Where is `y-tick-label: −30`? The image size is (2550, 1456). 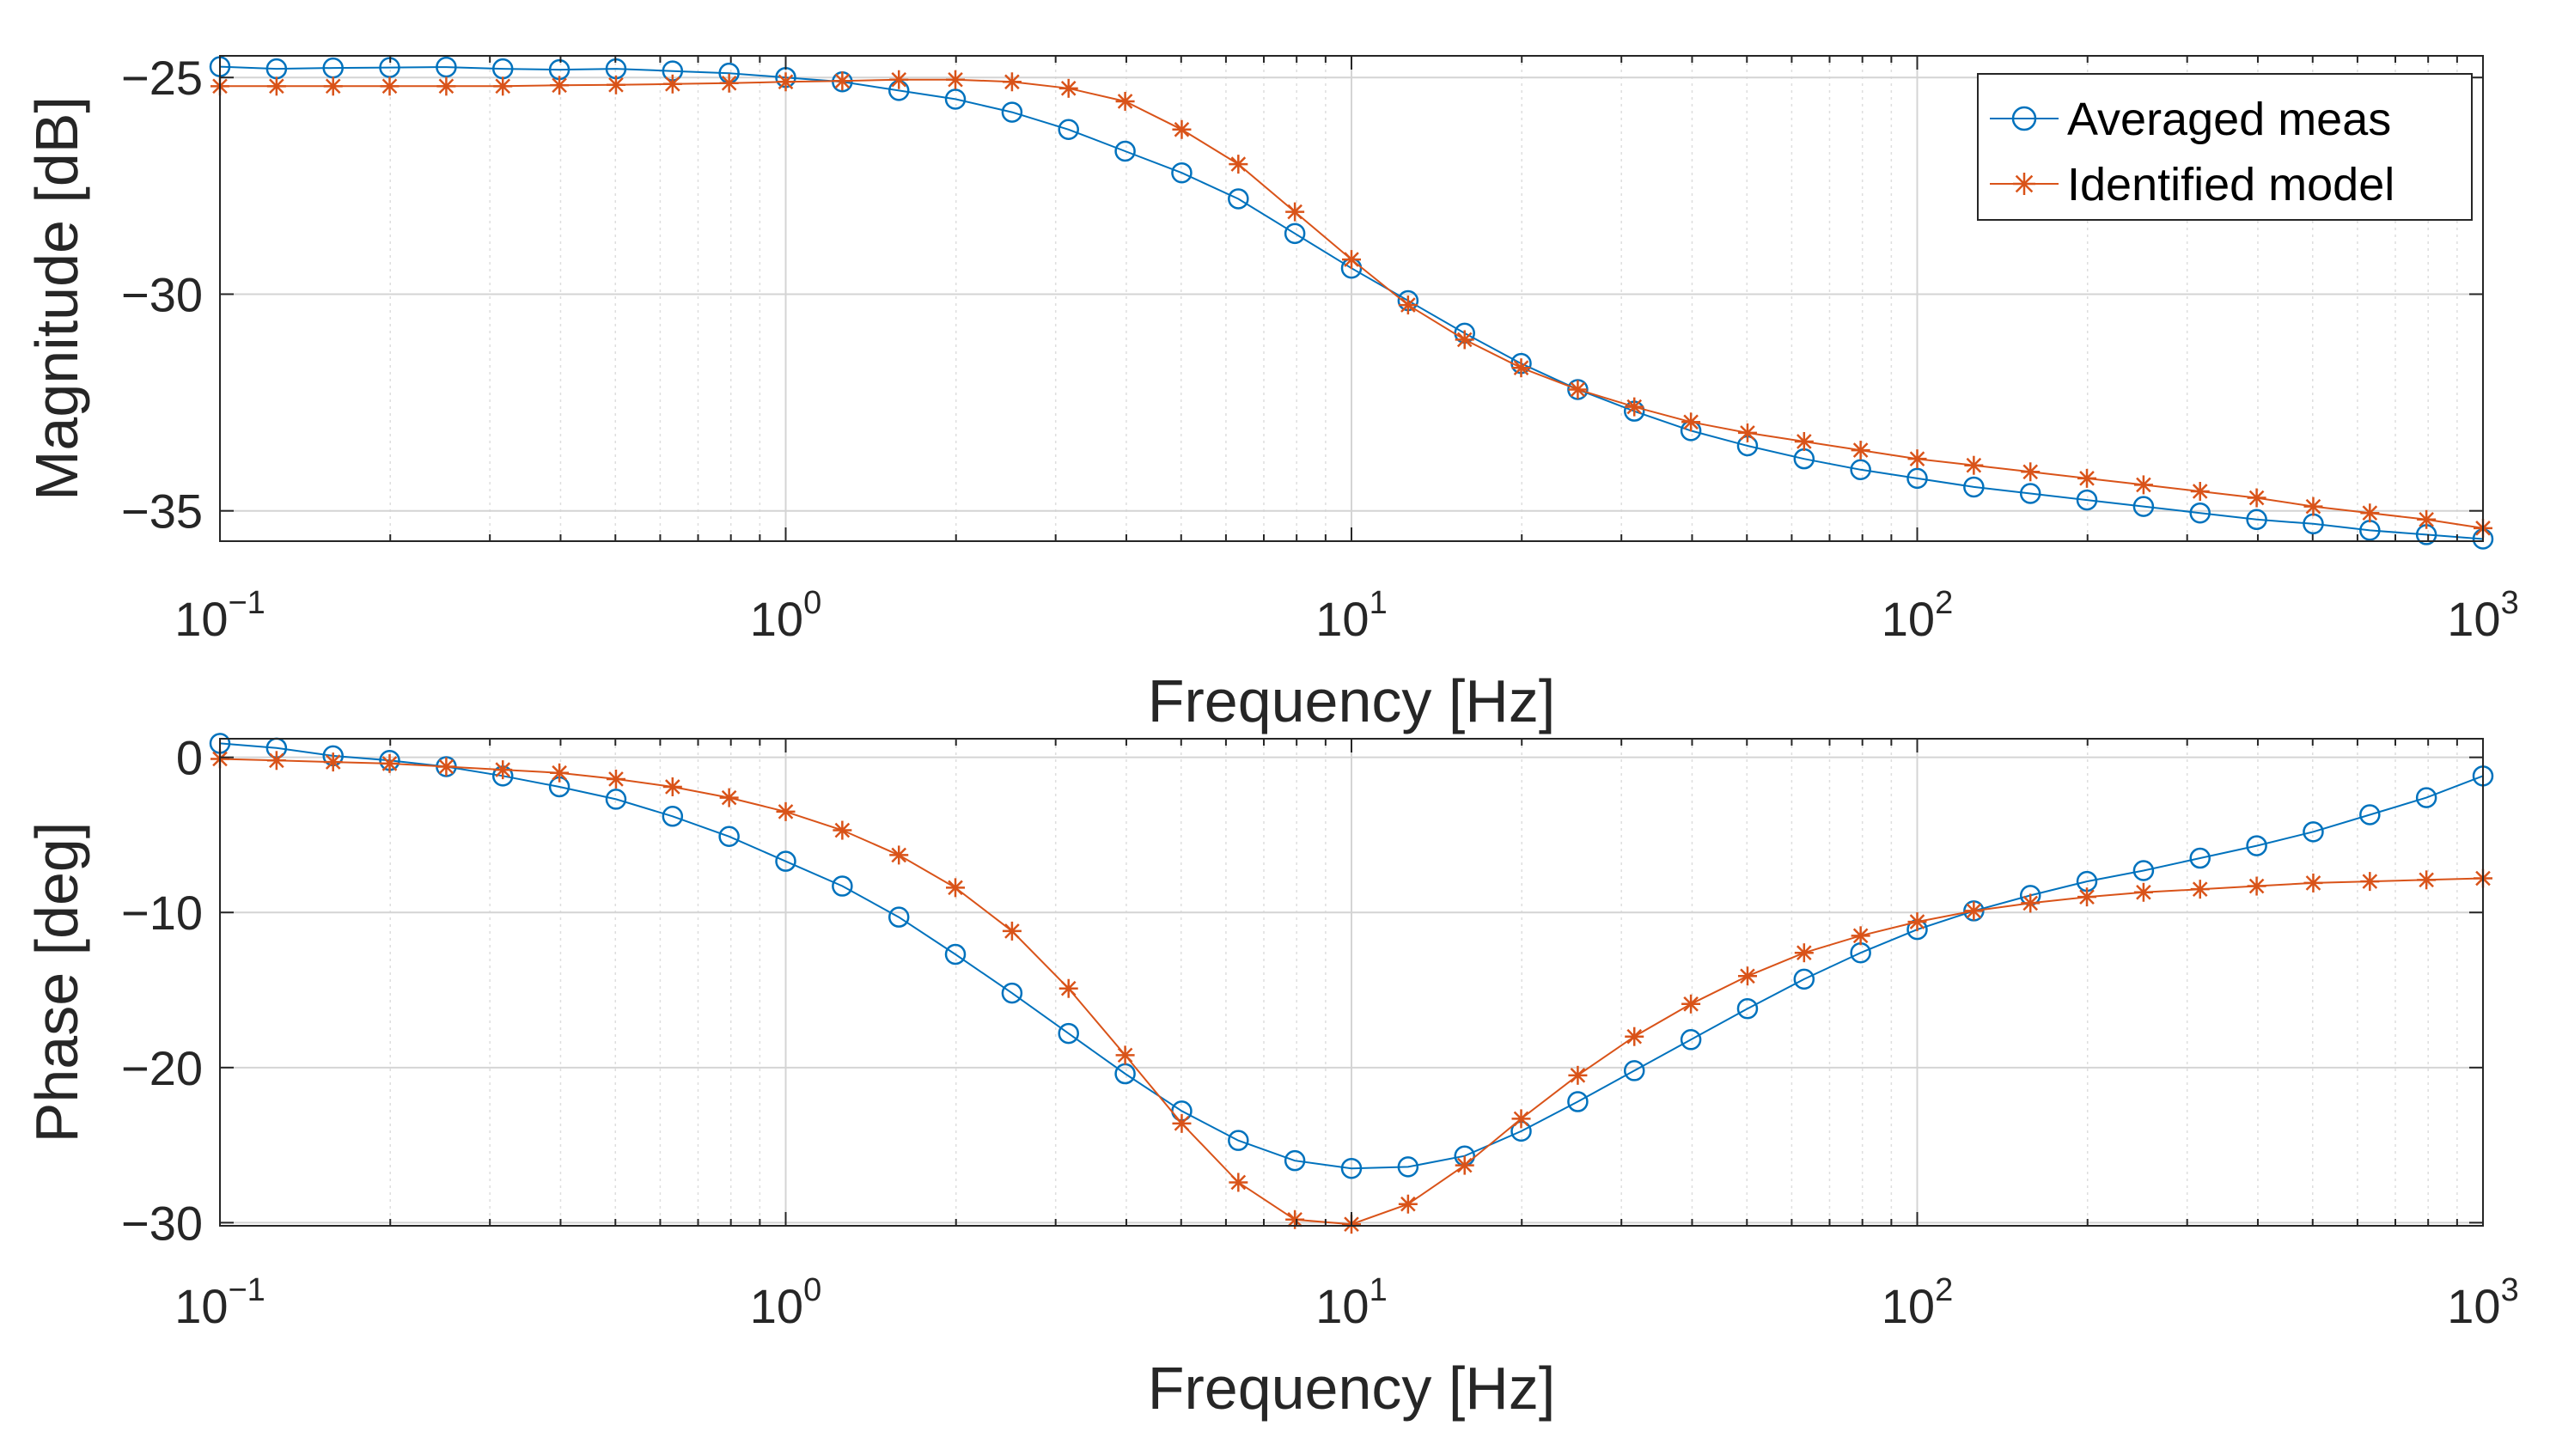
y-tick-label: −30 is located at coordinates (162, 1223).